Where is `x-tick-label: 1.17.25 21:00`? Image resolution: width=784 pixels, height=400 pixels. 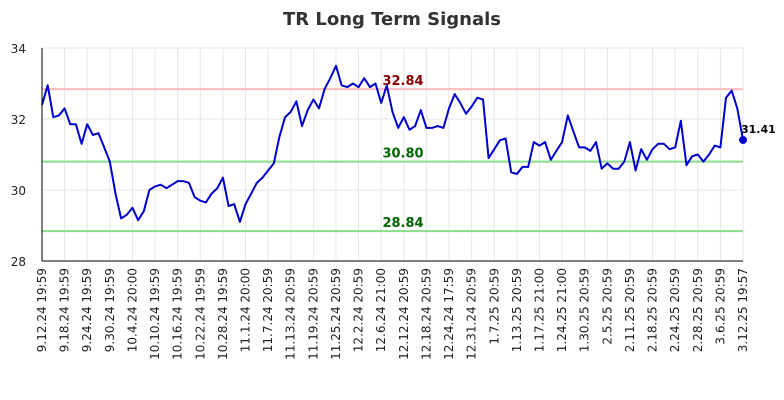
x-tick-label: 1.17.25 21:00 is located at coordinates (539, 310).